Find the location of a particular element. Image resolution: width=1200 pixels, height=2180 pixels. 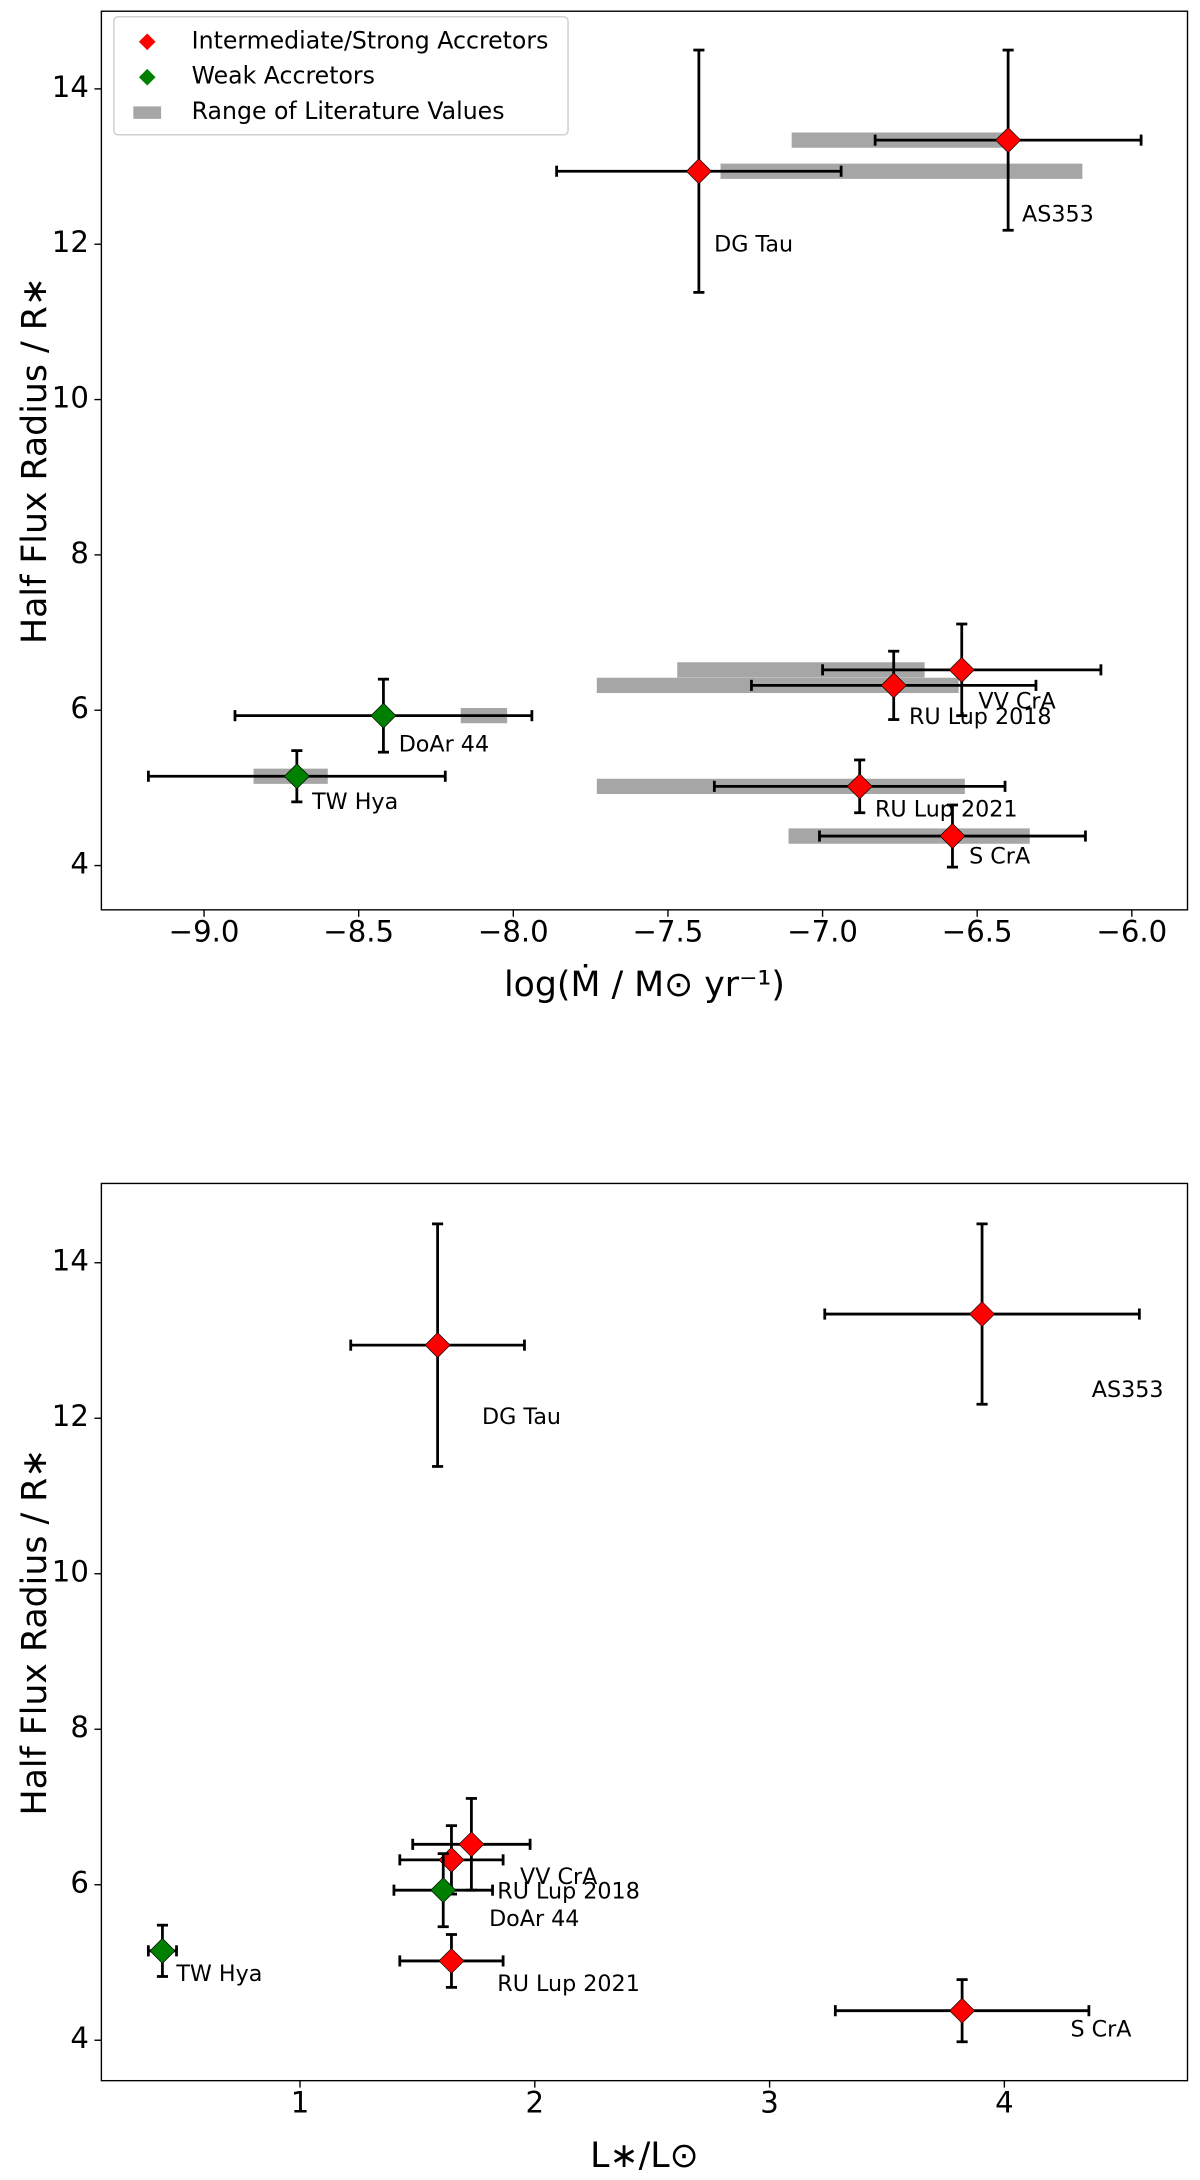

x-tick-label: −9.0 is located at coordinates (204, 931).